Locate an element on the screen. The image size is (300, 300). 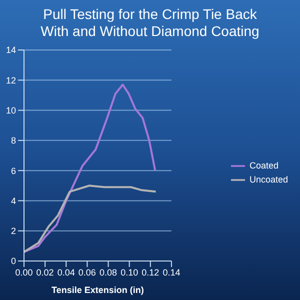
y-tick-label: 8 is located at coordinates (13, 141).